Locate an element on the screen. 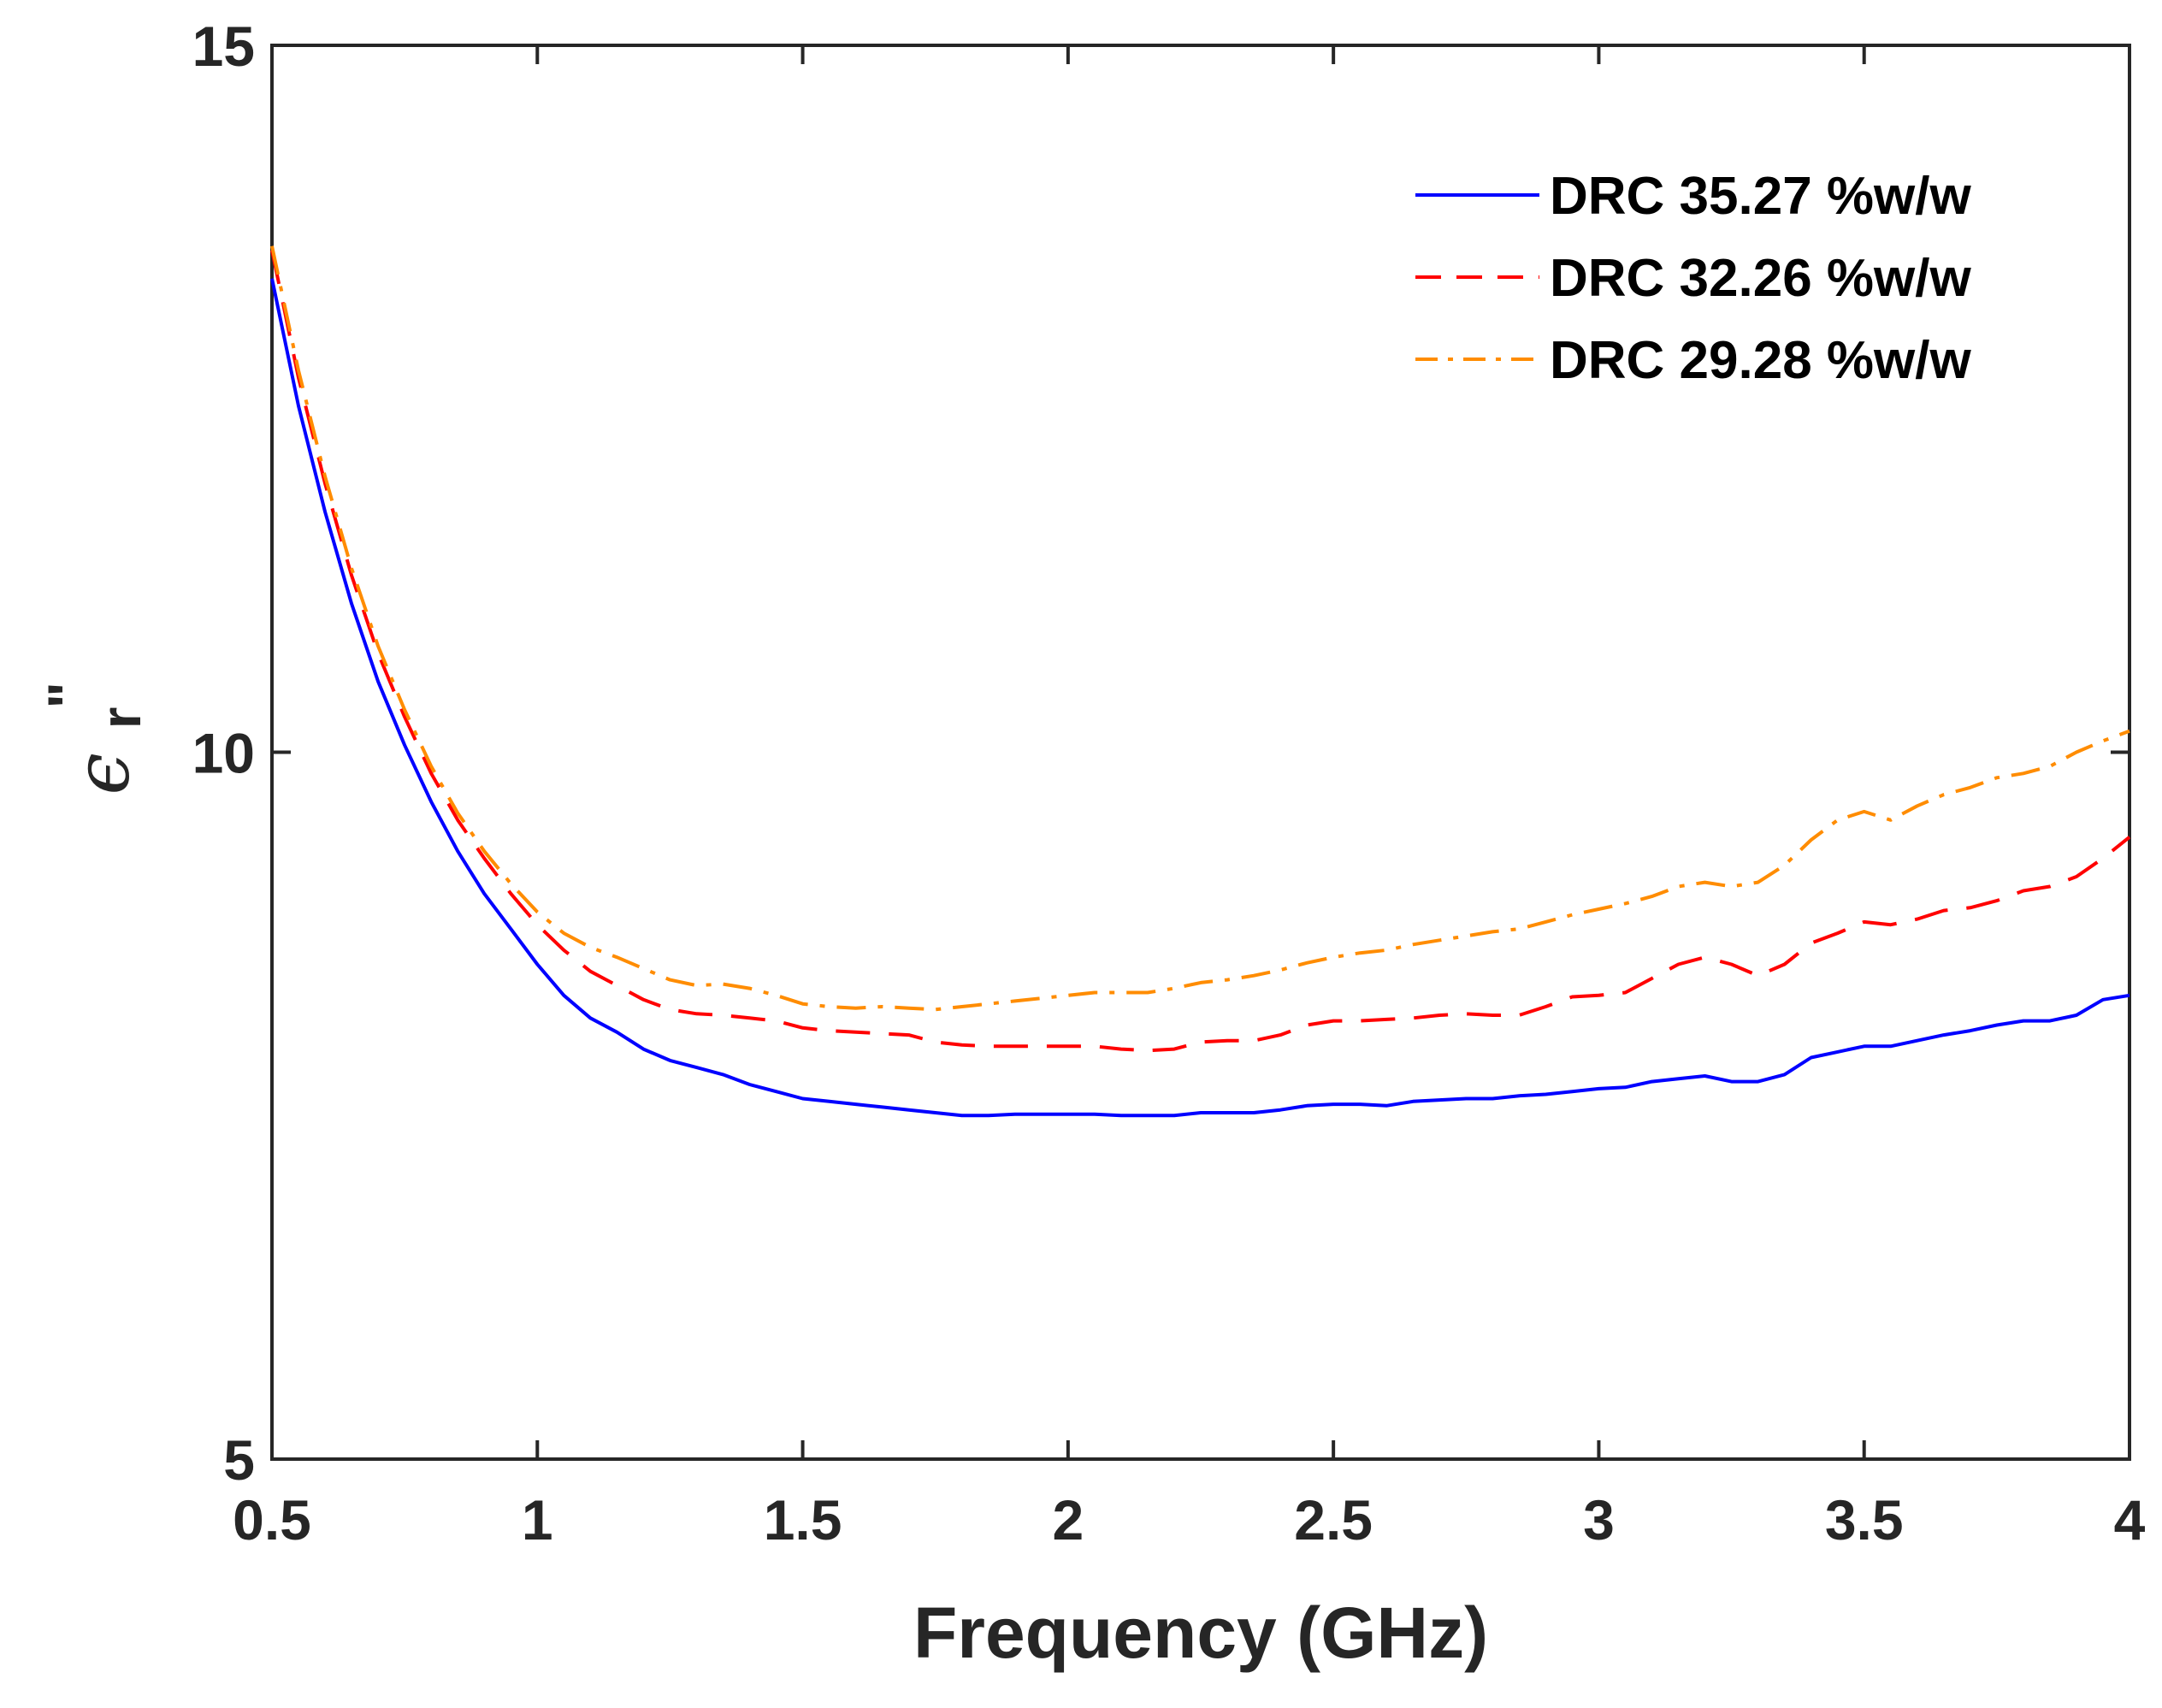 The height and width of the screenshot is (1708, 2162). x-tick-label: 0.5 is located at coordinates (272, 1519).